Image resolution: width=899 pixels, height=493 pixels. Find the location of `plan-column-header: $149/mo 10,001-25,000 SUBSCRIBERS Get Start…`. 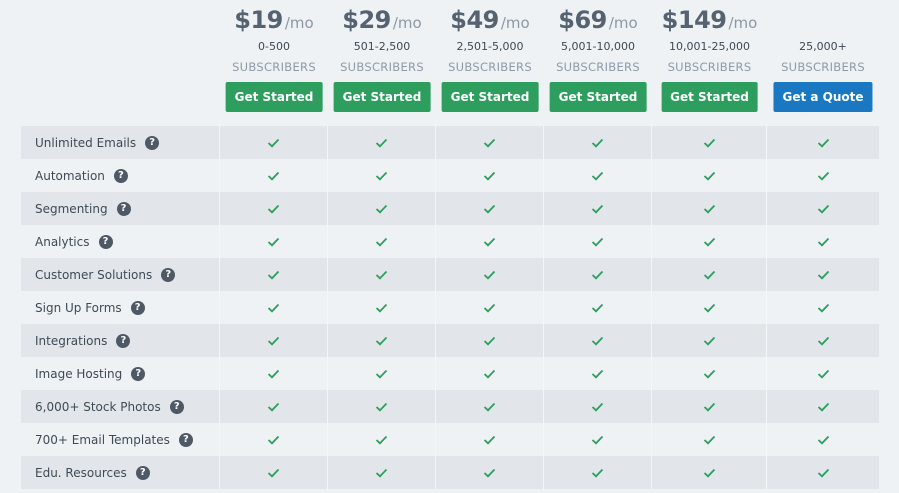

plan-column-header: $149/mo 10,001-25,000 SUBSCRIBERS Get Start… is located at coordinates (709, 60).